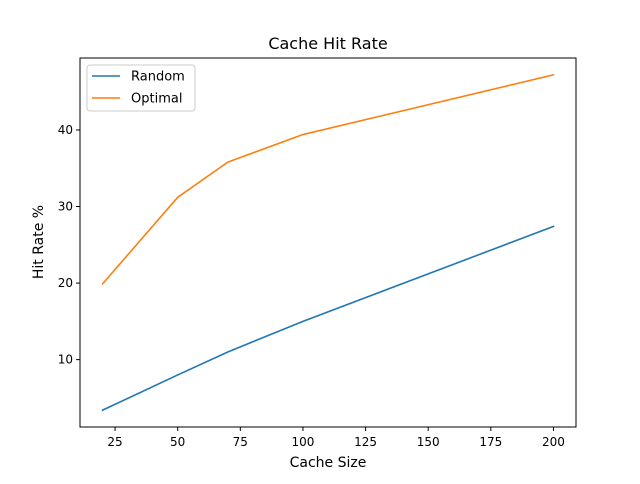 The height and width of the screenshot is (484, 640). Describe the element at coordinates (39, 242) in the screenshot. I see `y-axis-label: Hit Rate %` at that location.